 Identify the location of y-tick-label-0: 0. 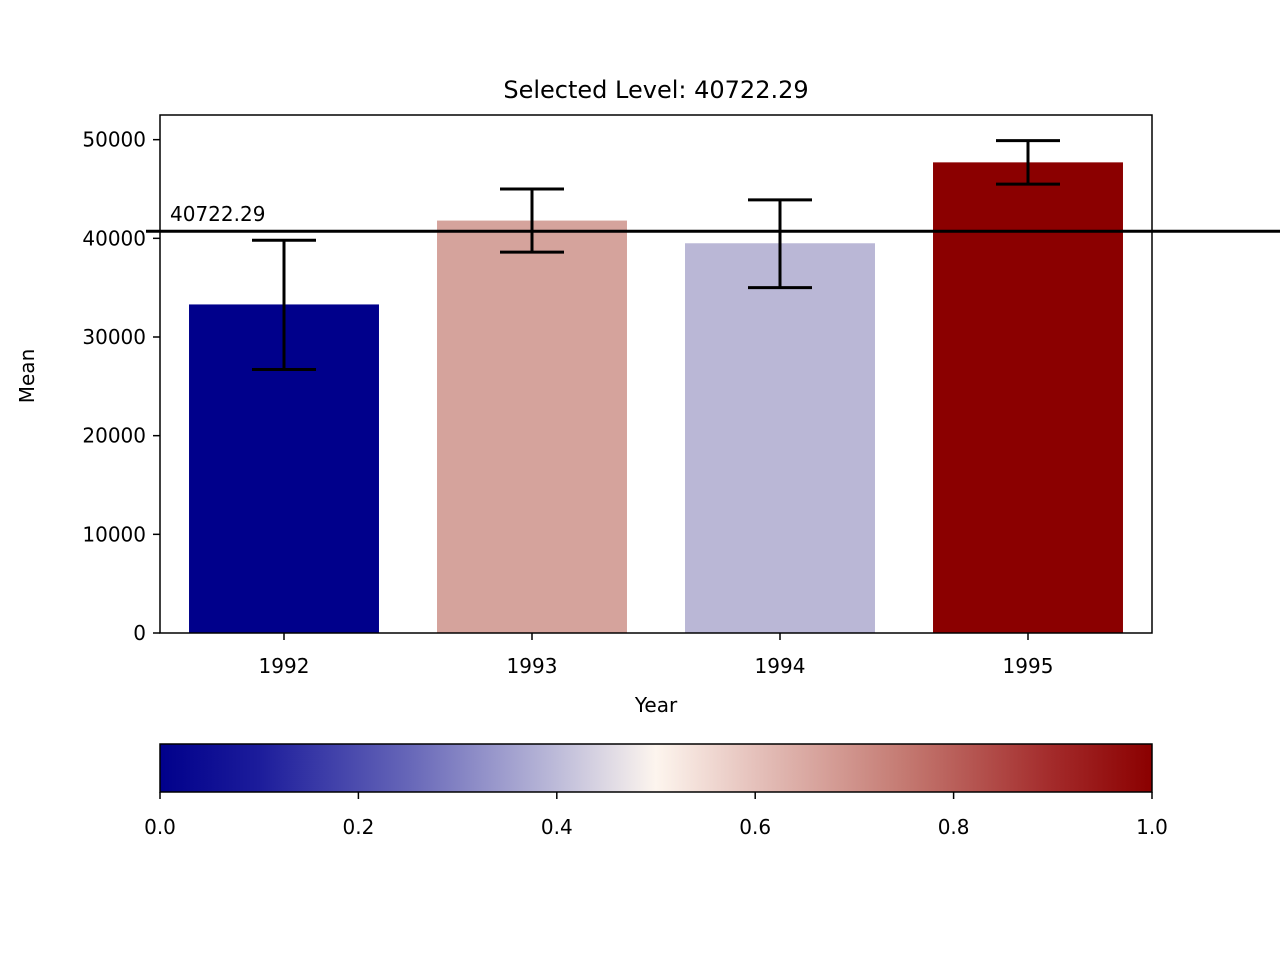
(139, 633).